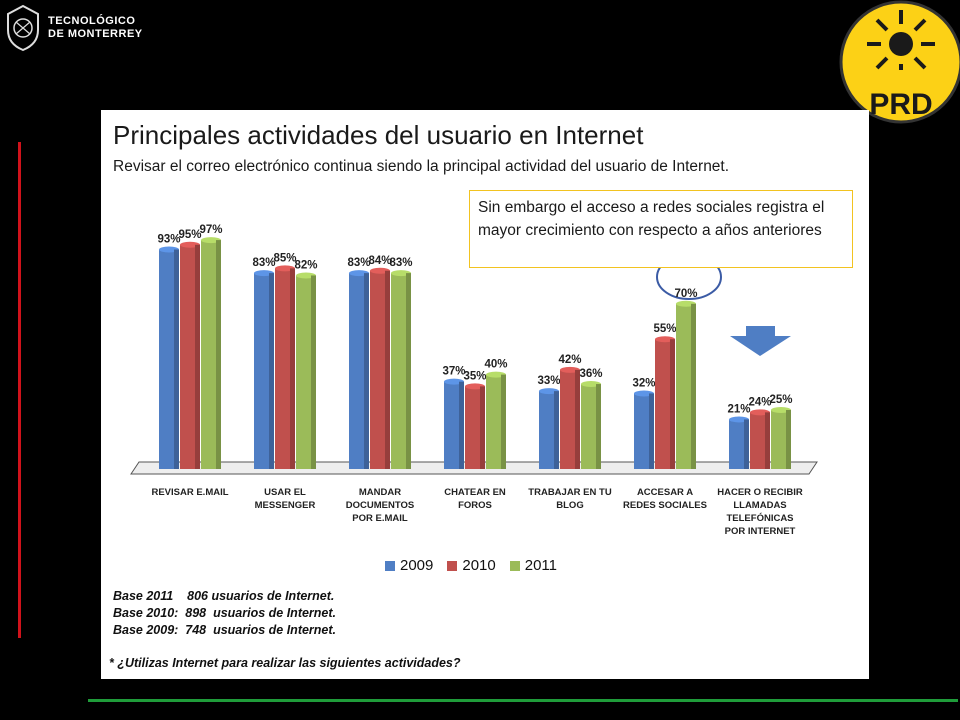 Image resolution: width=960 pixels, height=720 pixels. What do you see at coordinates (665, 492) in the screenshot?
I see `category-label-line: ACCESAR A` at bounding box center [665, 492].